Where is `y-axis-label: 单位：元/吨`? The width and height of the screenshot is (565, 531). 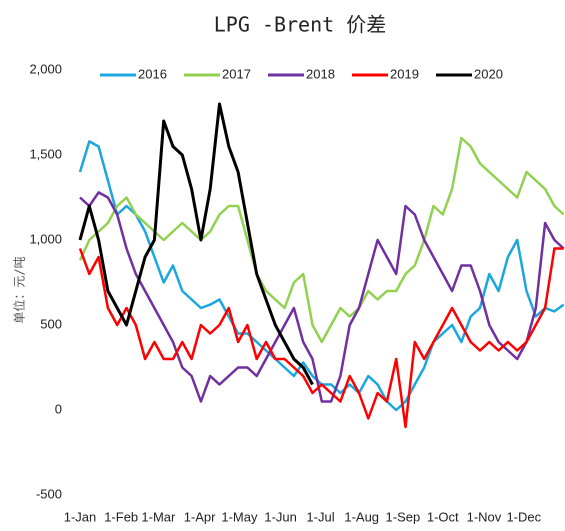
y-axis-label: 单位：元/吨 is located at coordinates (19, 289).